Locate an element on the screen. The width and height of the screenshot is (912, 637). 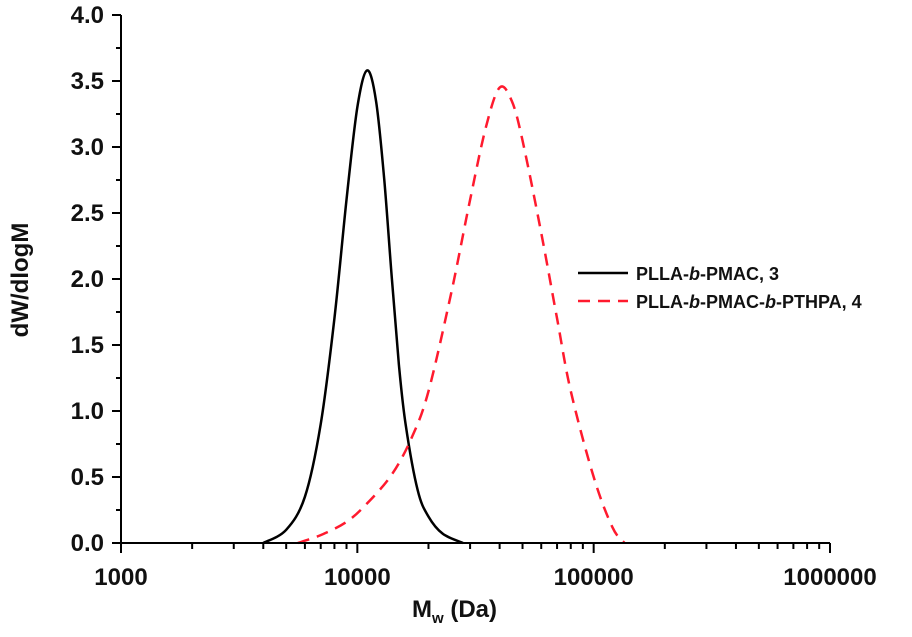
x-tick-label: 1000 is located at coordinates (120, 577).